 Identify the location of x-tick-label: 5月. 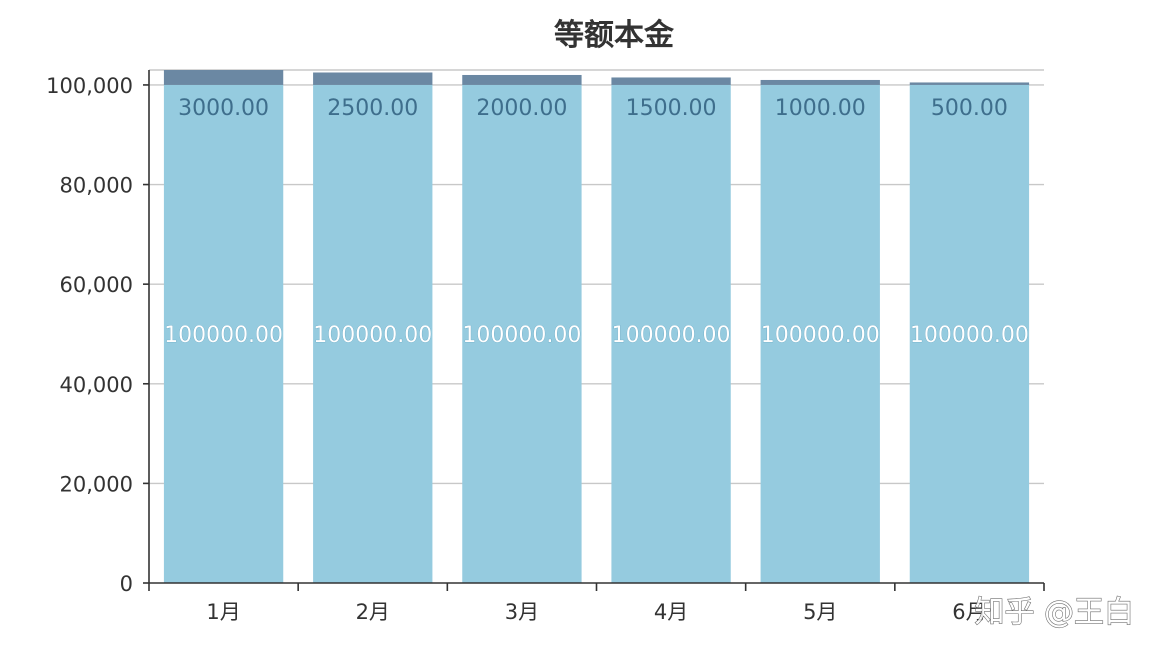
(820, 612).